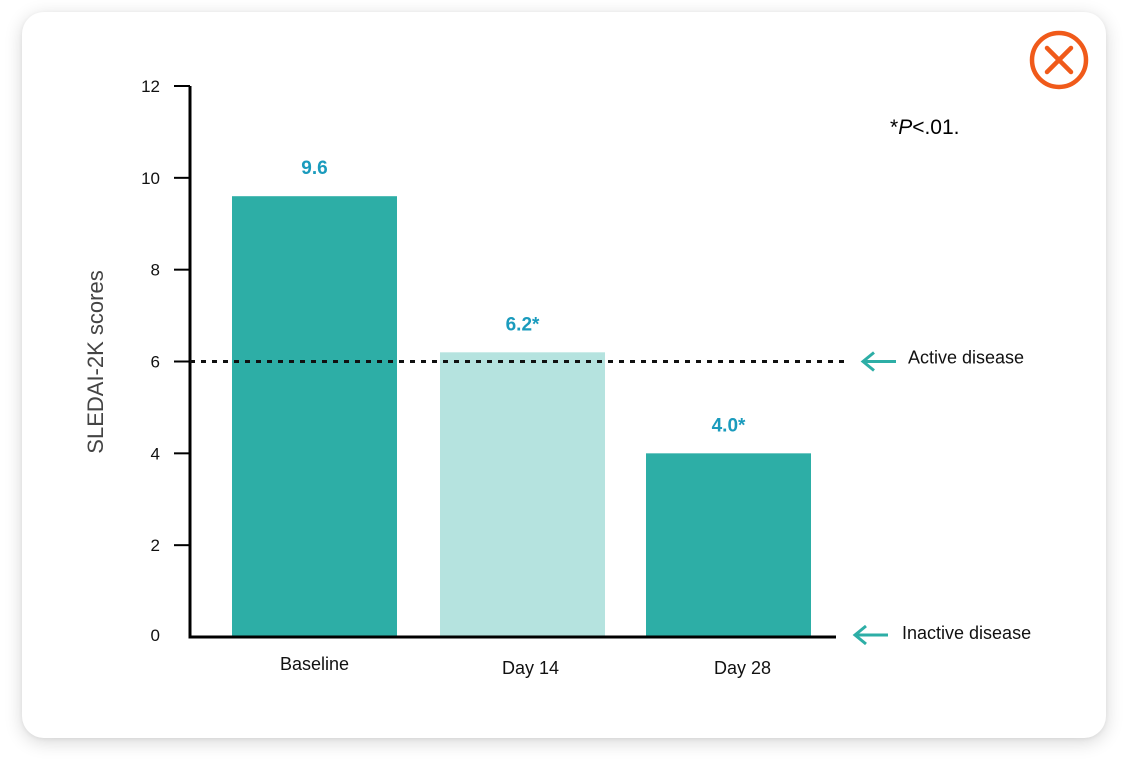 The image size is (1128, 770). I want to click on footnote-suffix: <.01., so click(936, 127).